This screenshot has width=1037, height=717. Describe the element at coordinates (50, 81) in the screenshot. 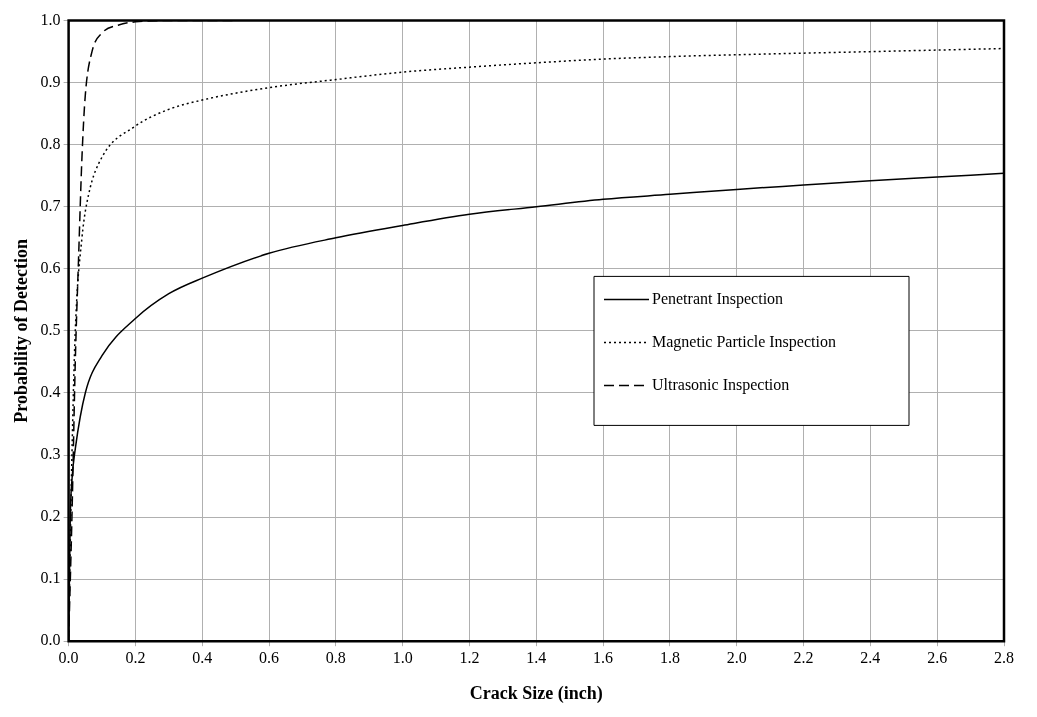

I see `y-tick-label: 0.9` at that location.